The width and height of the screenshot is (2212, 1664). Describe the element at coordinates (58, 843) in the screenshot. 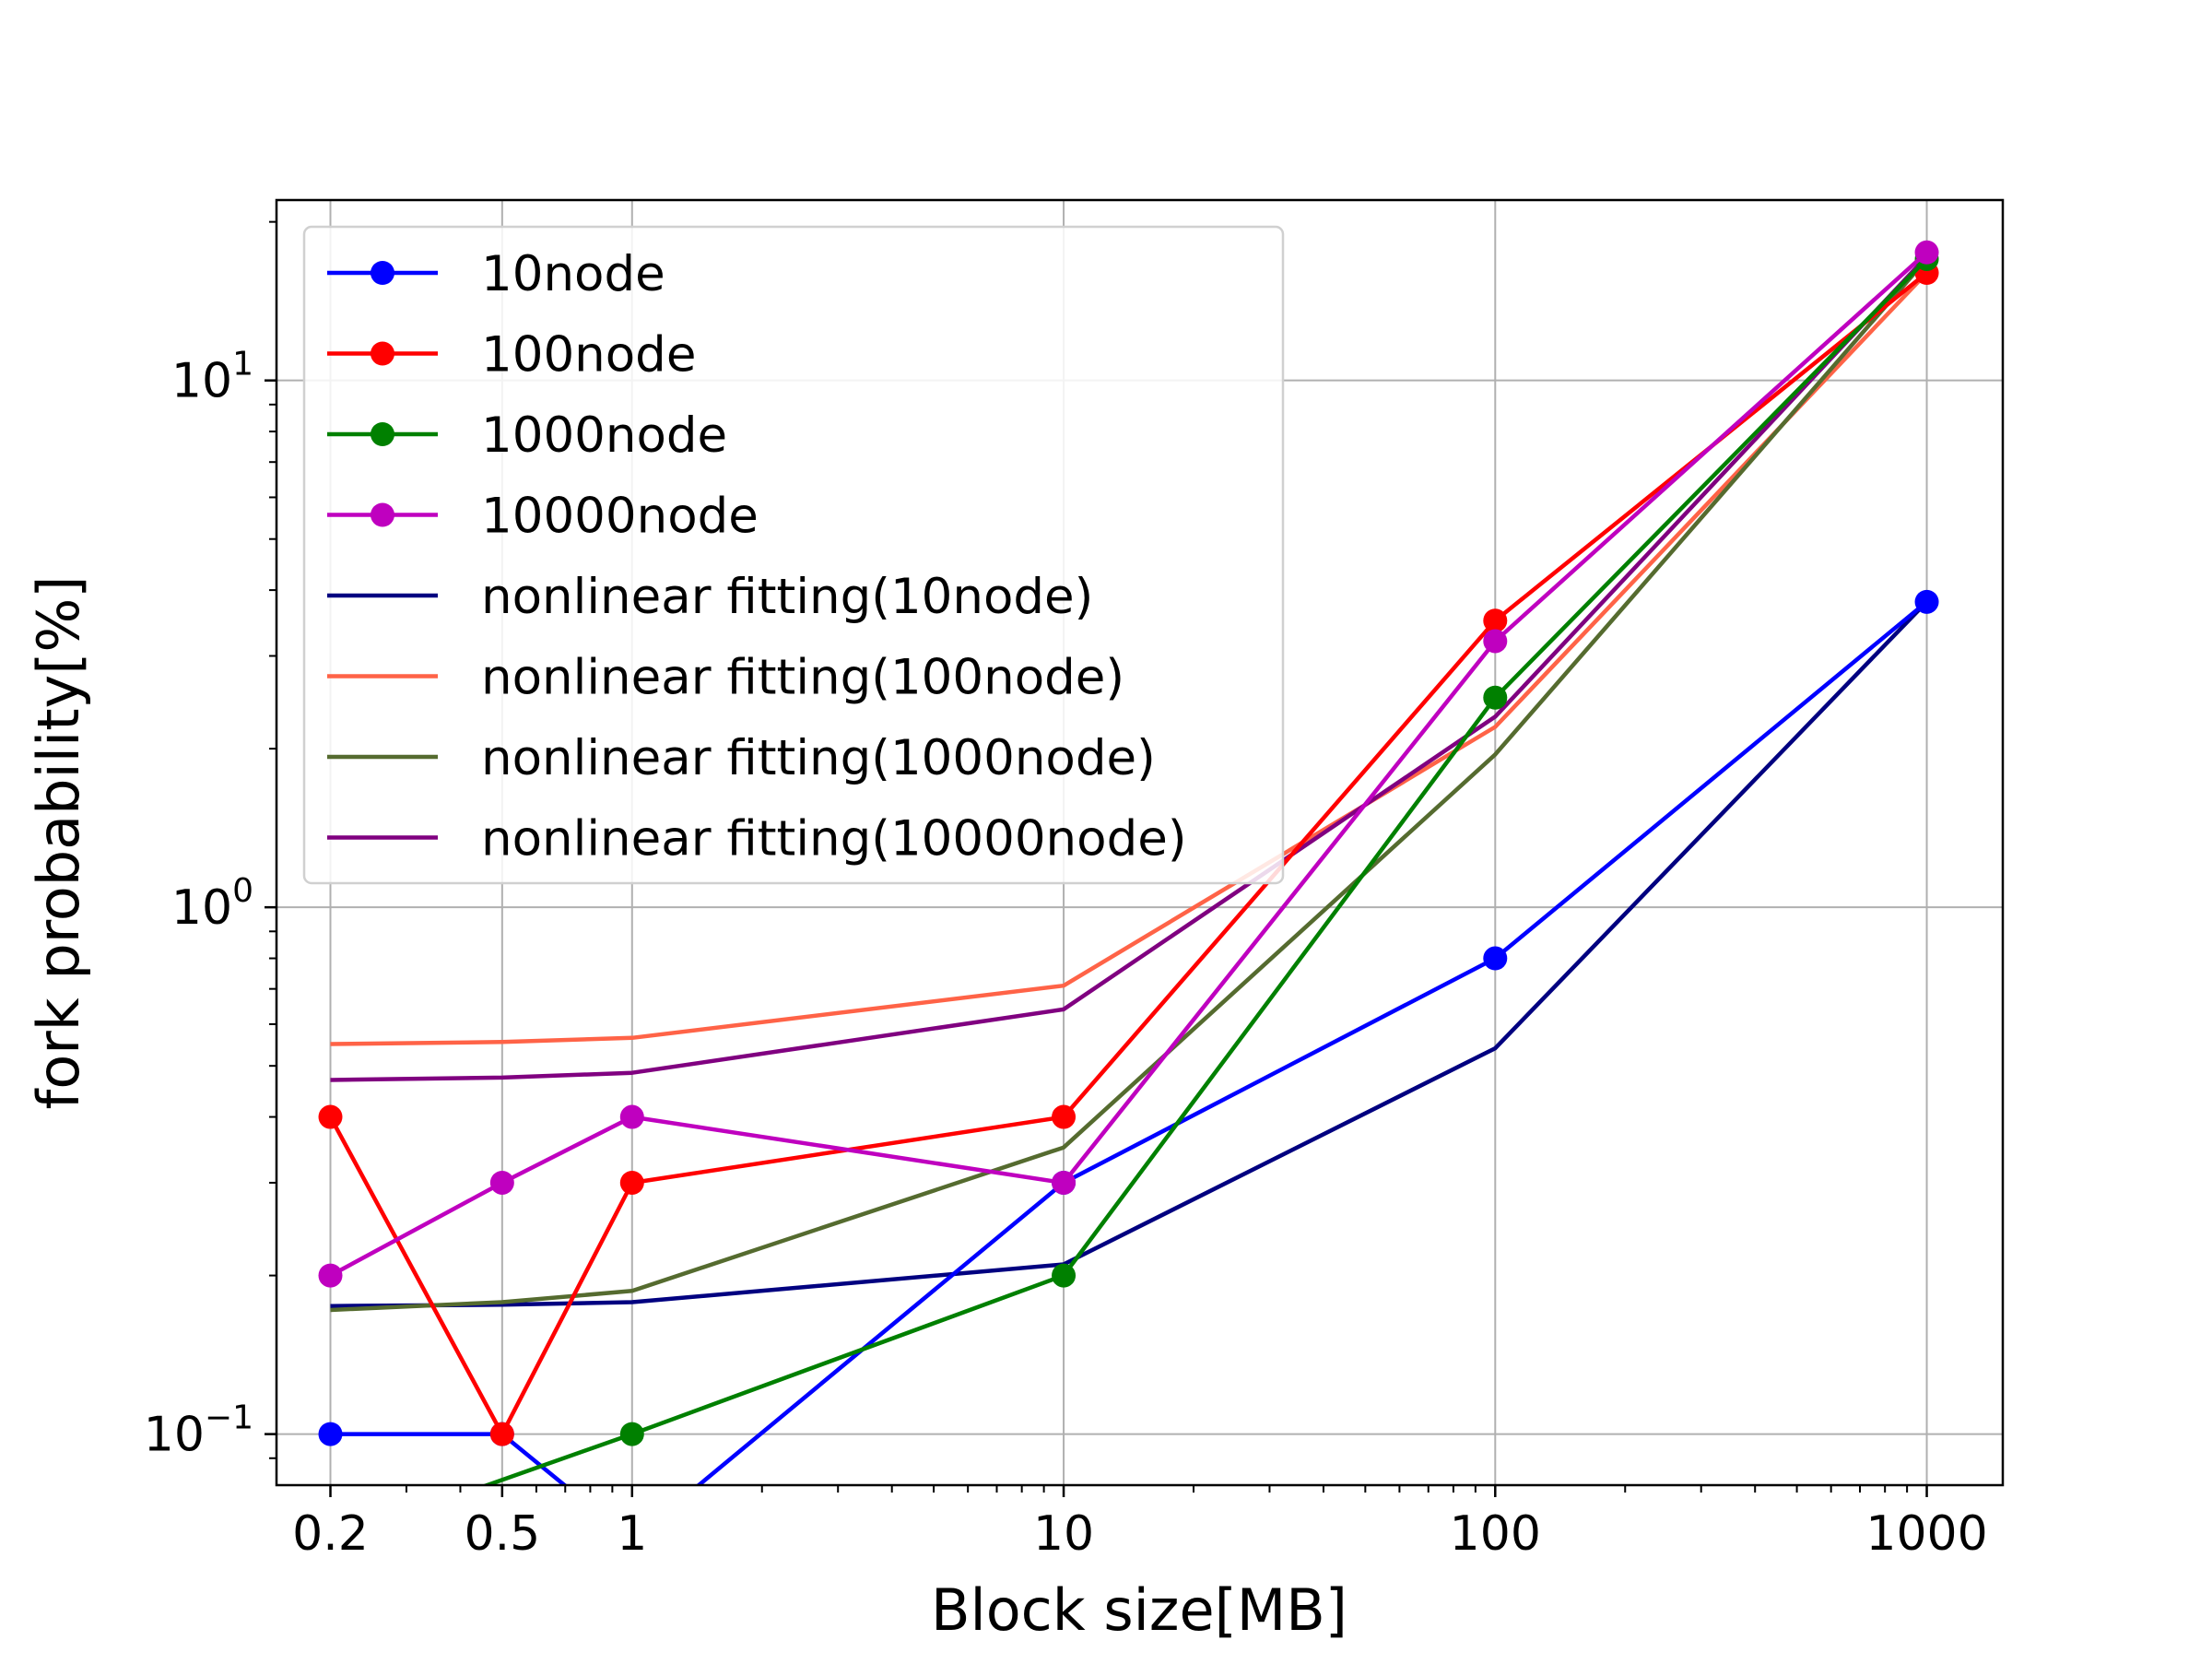

I see `y-axis-title: fork probability[%]` at that location.